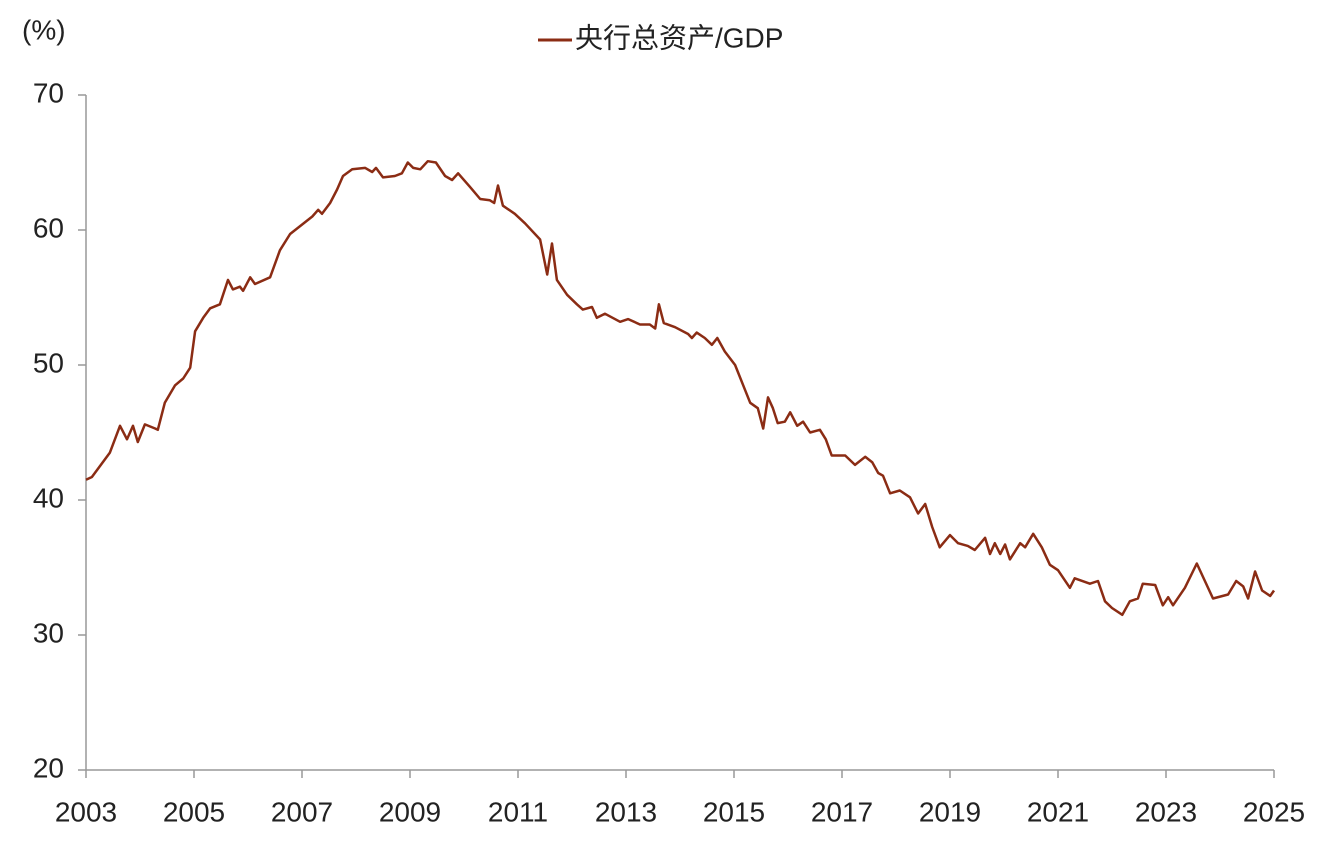 The height and width of the screenshot is (843, 1326). What do you see at coordinates (410, 811) in the screenshot?
I see `x-tick-label: 2009` at bounding box center [410, 811].